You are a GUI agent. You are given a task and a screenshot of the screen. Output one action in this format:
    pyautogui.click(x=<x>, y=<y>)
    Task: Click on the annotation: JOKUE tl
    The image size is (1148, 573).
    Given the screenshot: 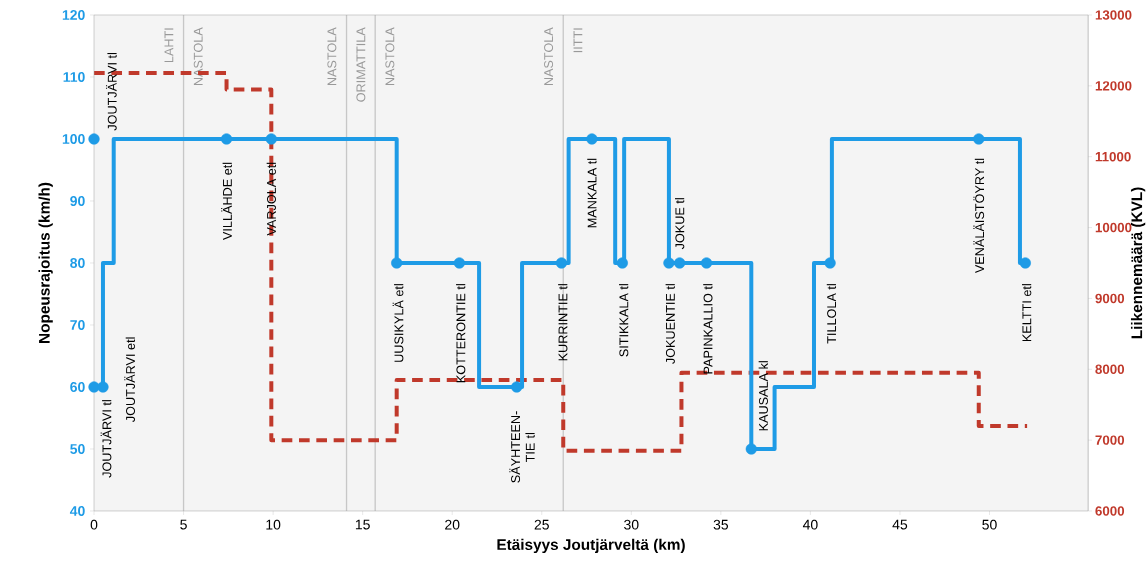 What is the action you would take?
    pyautogui.click(x=680, y=224)
    